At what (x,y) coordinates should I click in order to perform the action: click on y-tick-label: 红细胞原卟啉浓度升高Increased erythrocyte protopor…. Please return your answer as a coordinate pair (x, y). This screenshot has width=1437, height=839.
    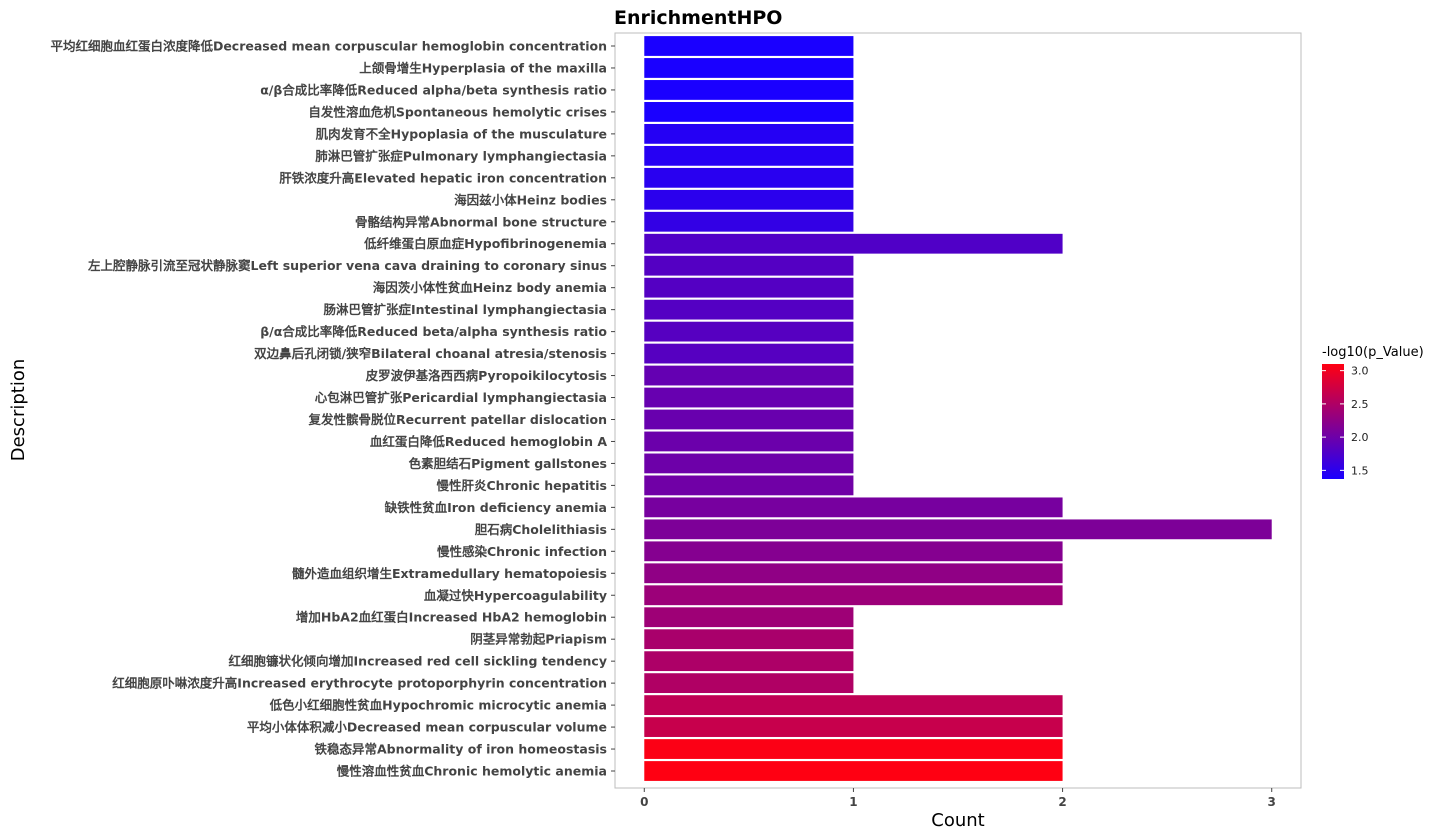
    Looking at the image, I should click on (359, 683).